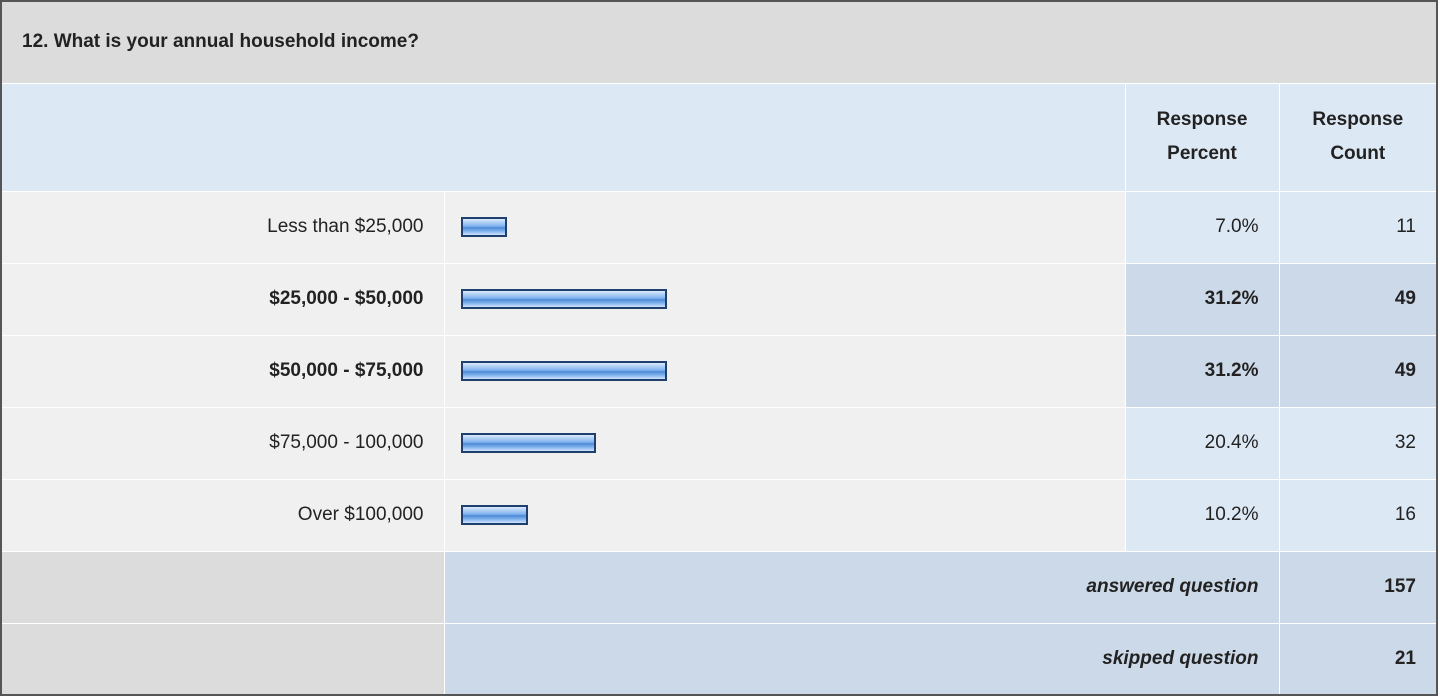 This screenshot has height=696, width=1440. What do you see at coordinates (563, 137) in the screenshot?
I see `header-blank` at bounding box center [563, 137].